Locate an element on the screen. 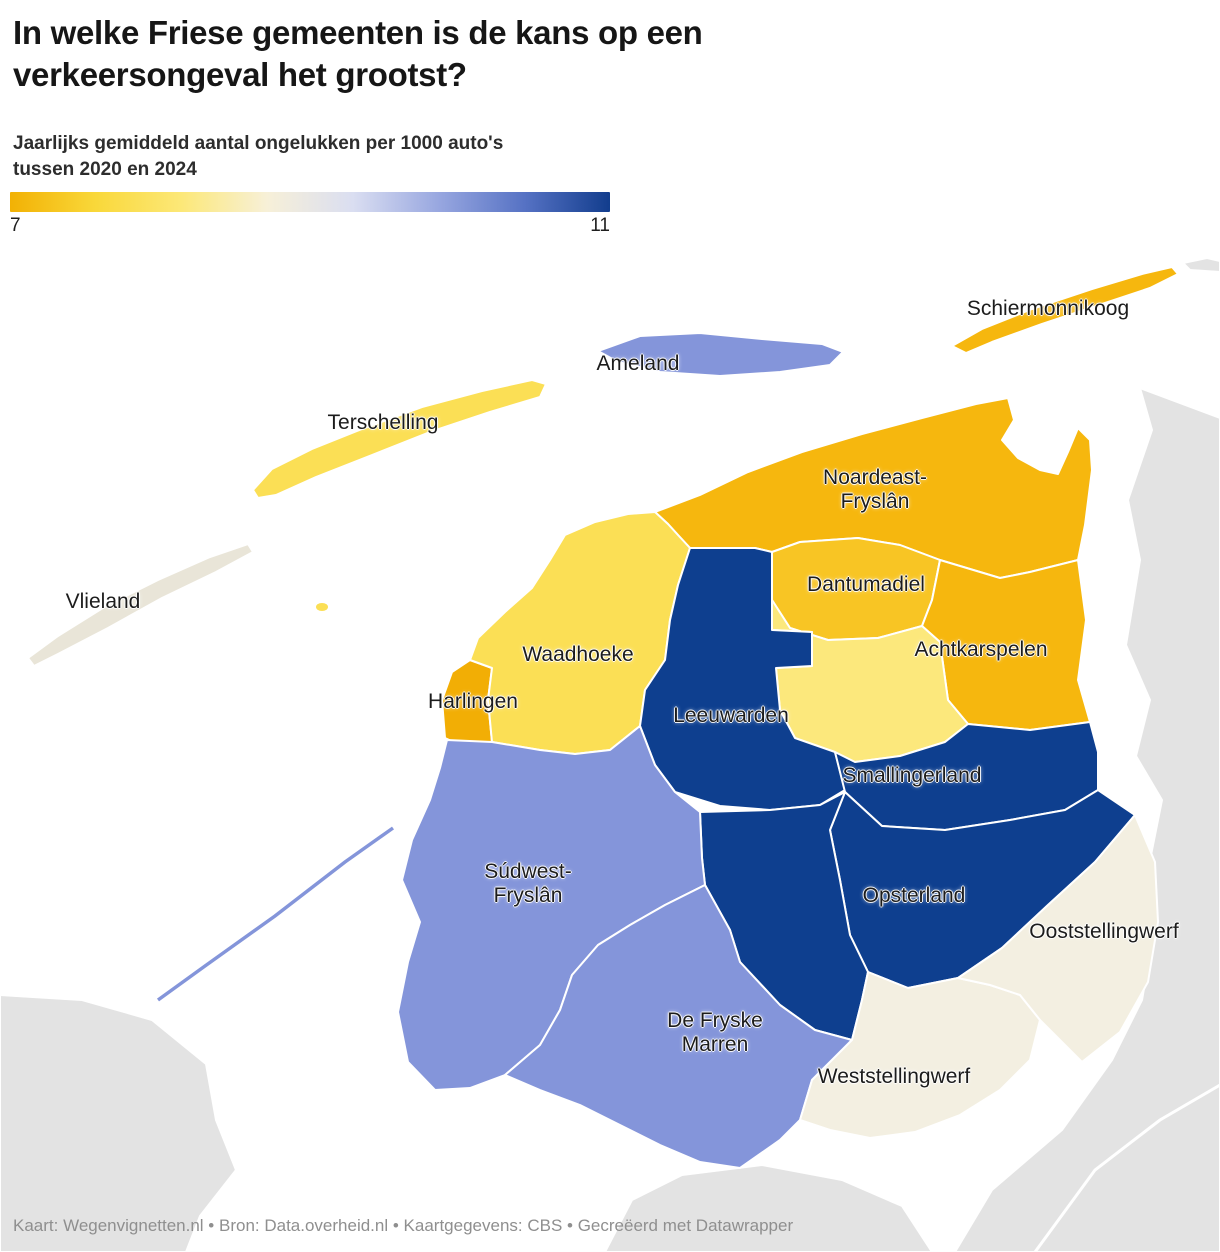 The image size is (1220, 1252). region-ooststellingwerf is located at coordinates (1058, 938).